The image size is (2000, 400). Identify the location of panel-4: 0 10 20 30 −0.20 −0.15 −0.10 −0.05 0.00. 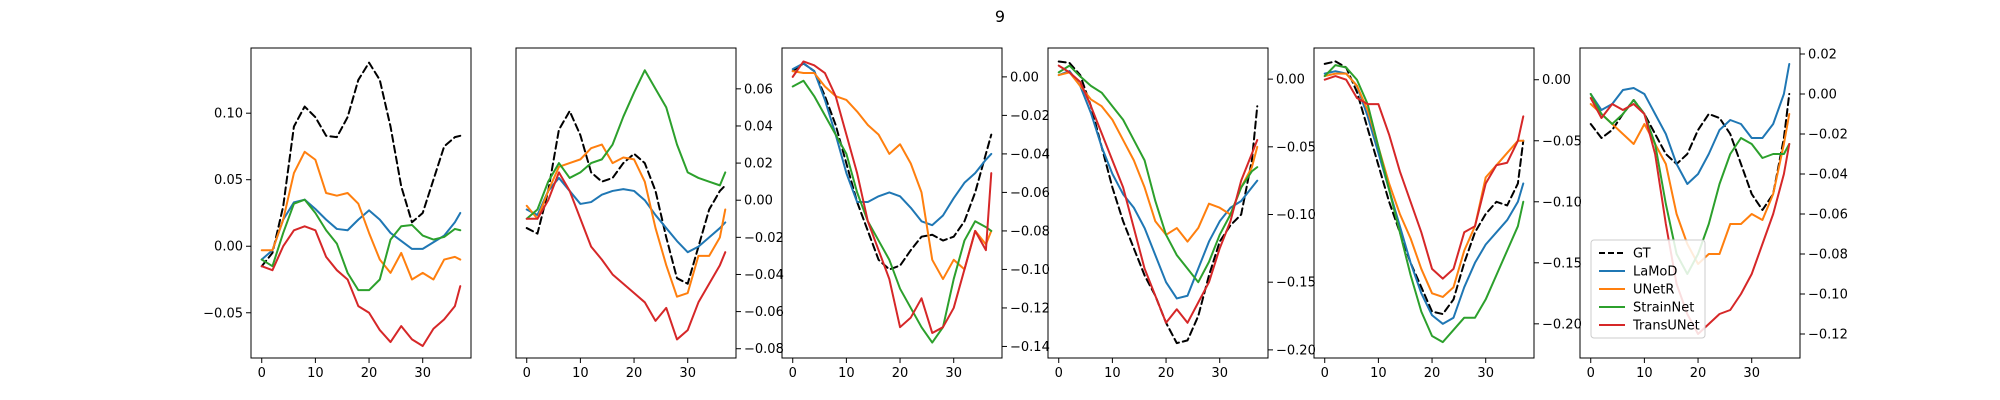
(1181, 214).